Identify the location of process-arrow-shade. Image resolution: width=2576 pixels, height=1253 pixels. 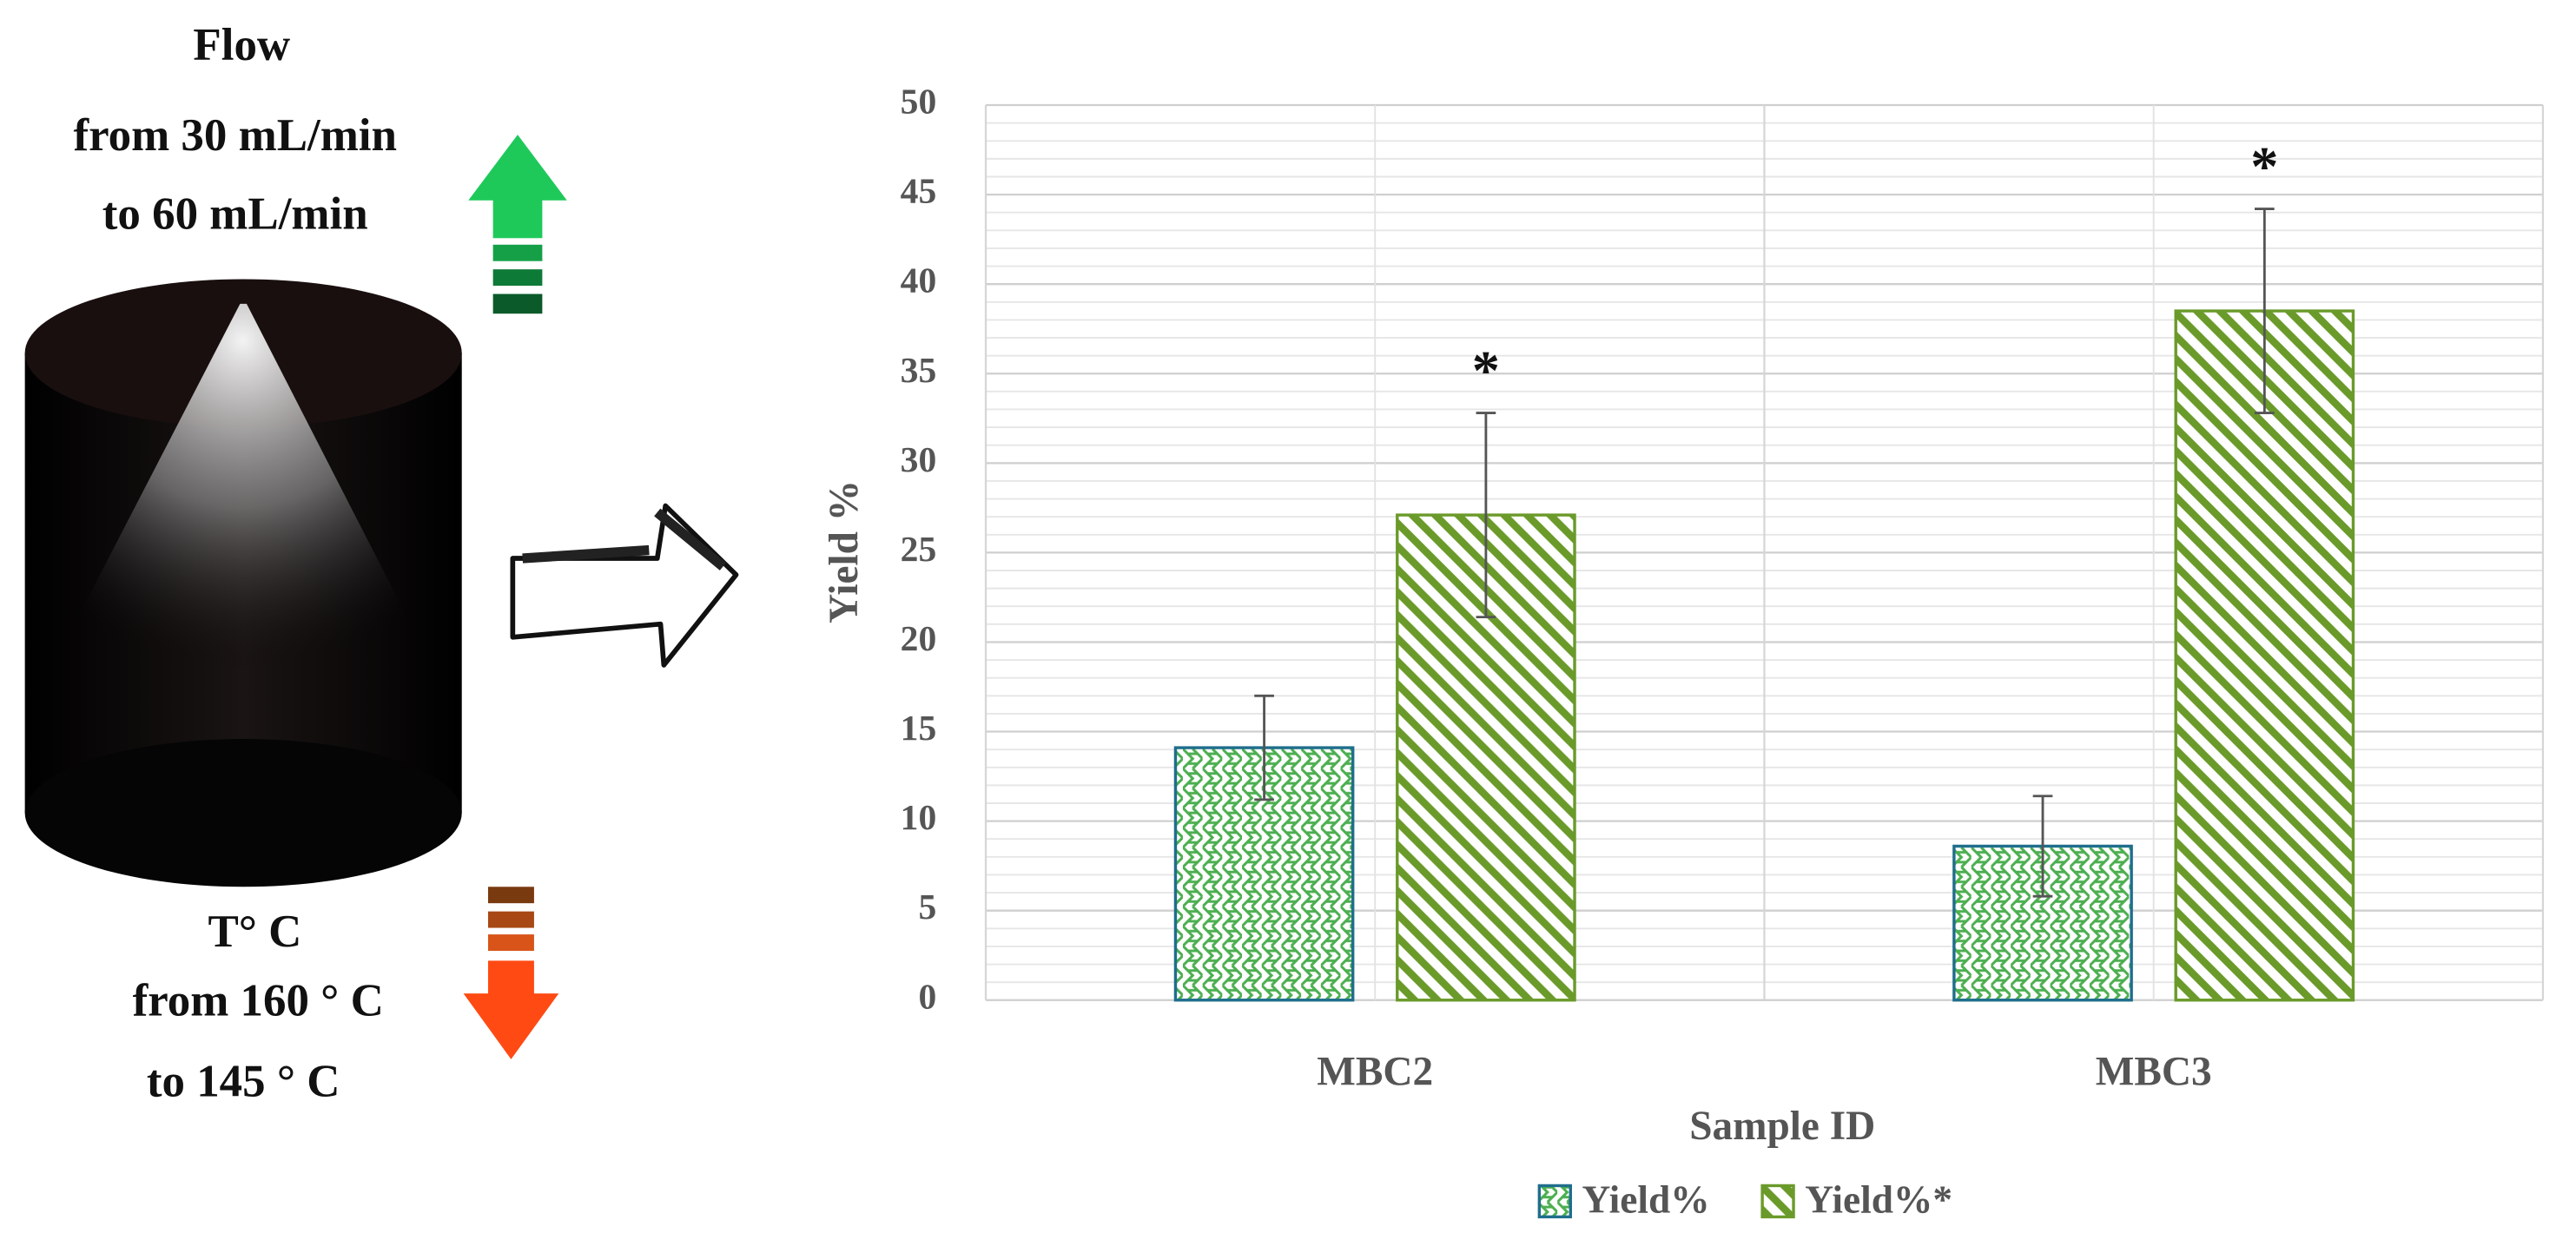
(624, 539).